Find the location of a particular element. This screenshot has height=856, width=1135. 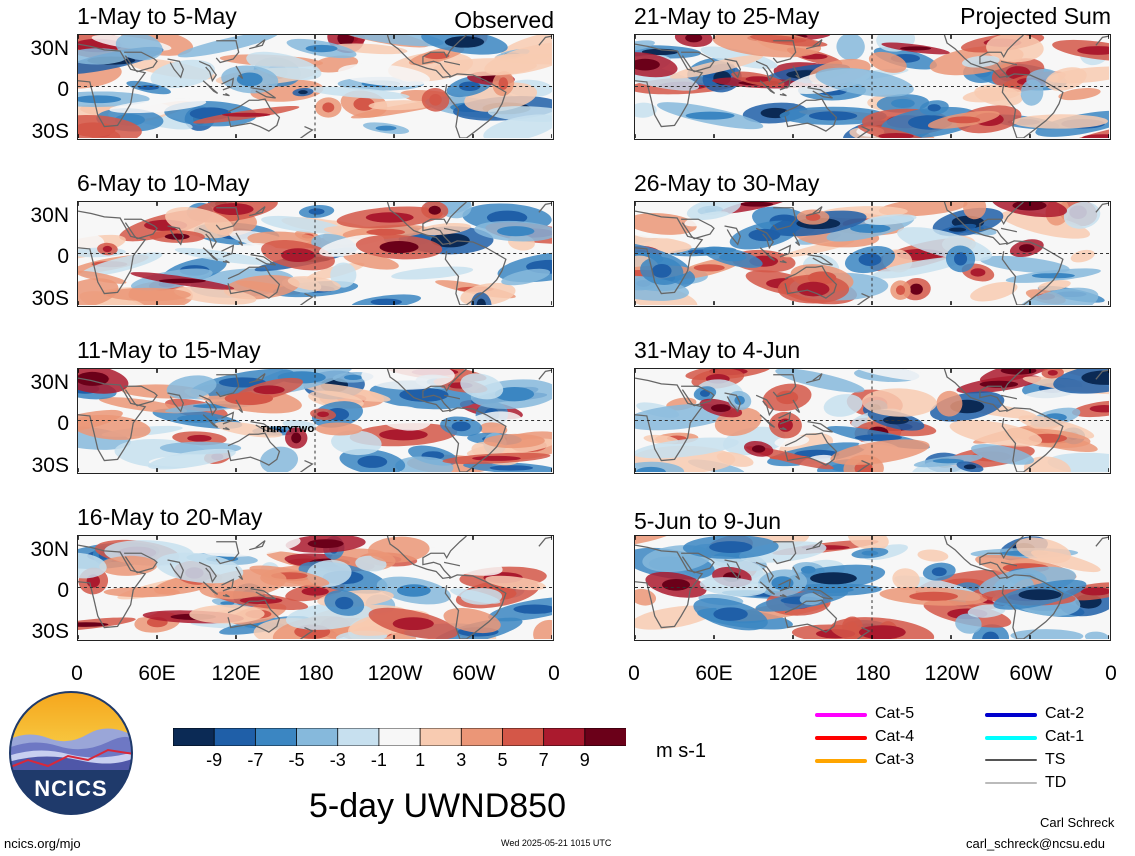

track-legend-label: TS is located at coordinates (1055, 759).